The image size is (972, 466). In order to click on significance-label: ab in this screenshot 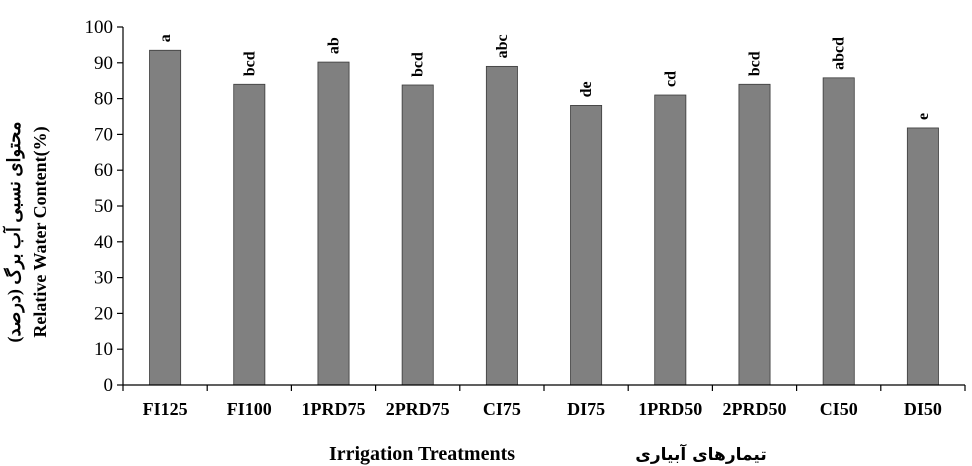, I will do `click(334, 45)`.